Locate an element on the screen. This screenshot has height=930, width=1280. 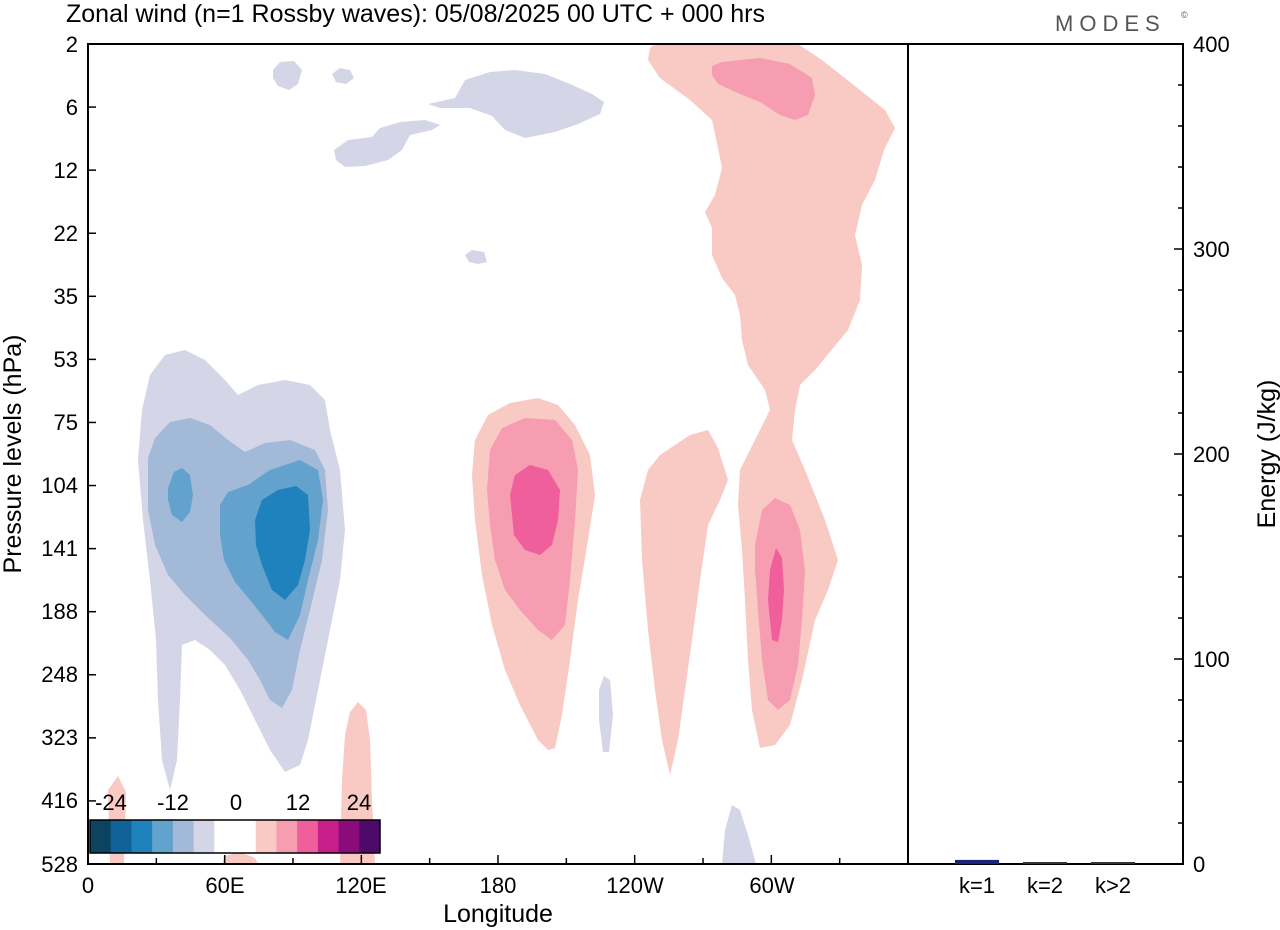
contour-positive-60w-max is located at coordinates (776, 595).